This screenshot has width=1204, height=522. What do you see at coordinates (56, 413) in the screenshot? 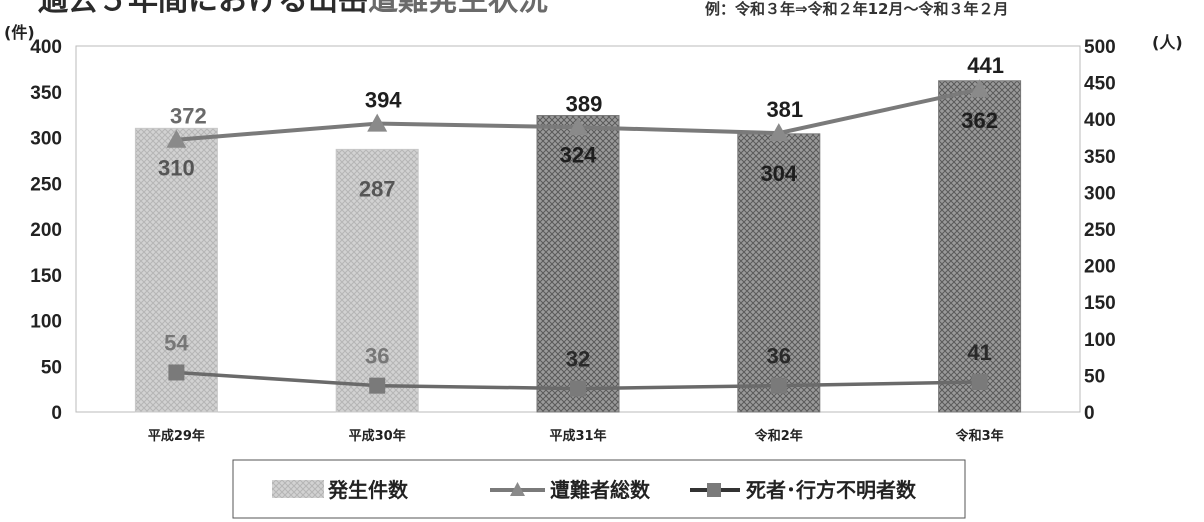
I see `left-tick-label: 0` at bounding box center [56, 413].